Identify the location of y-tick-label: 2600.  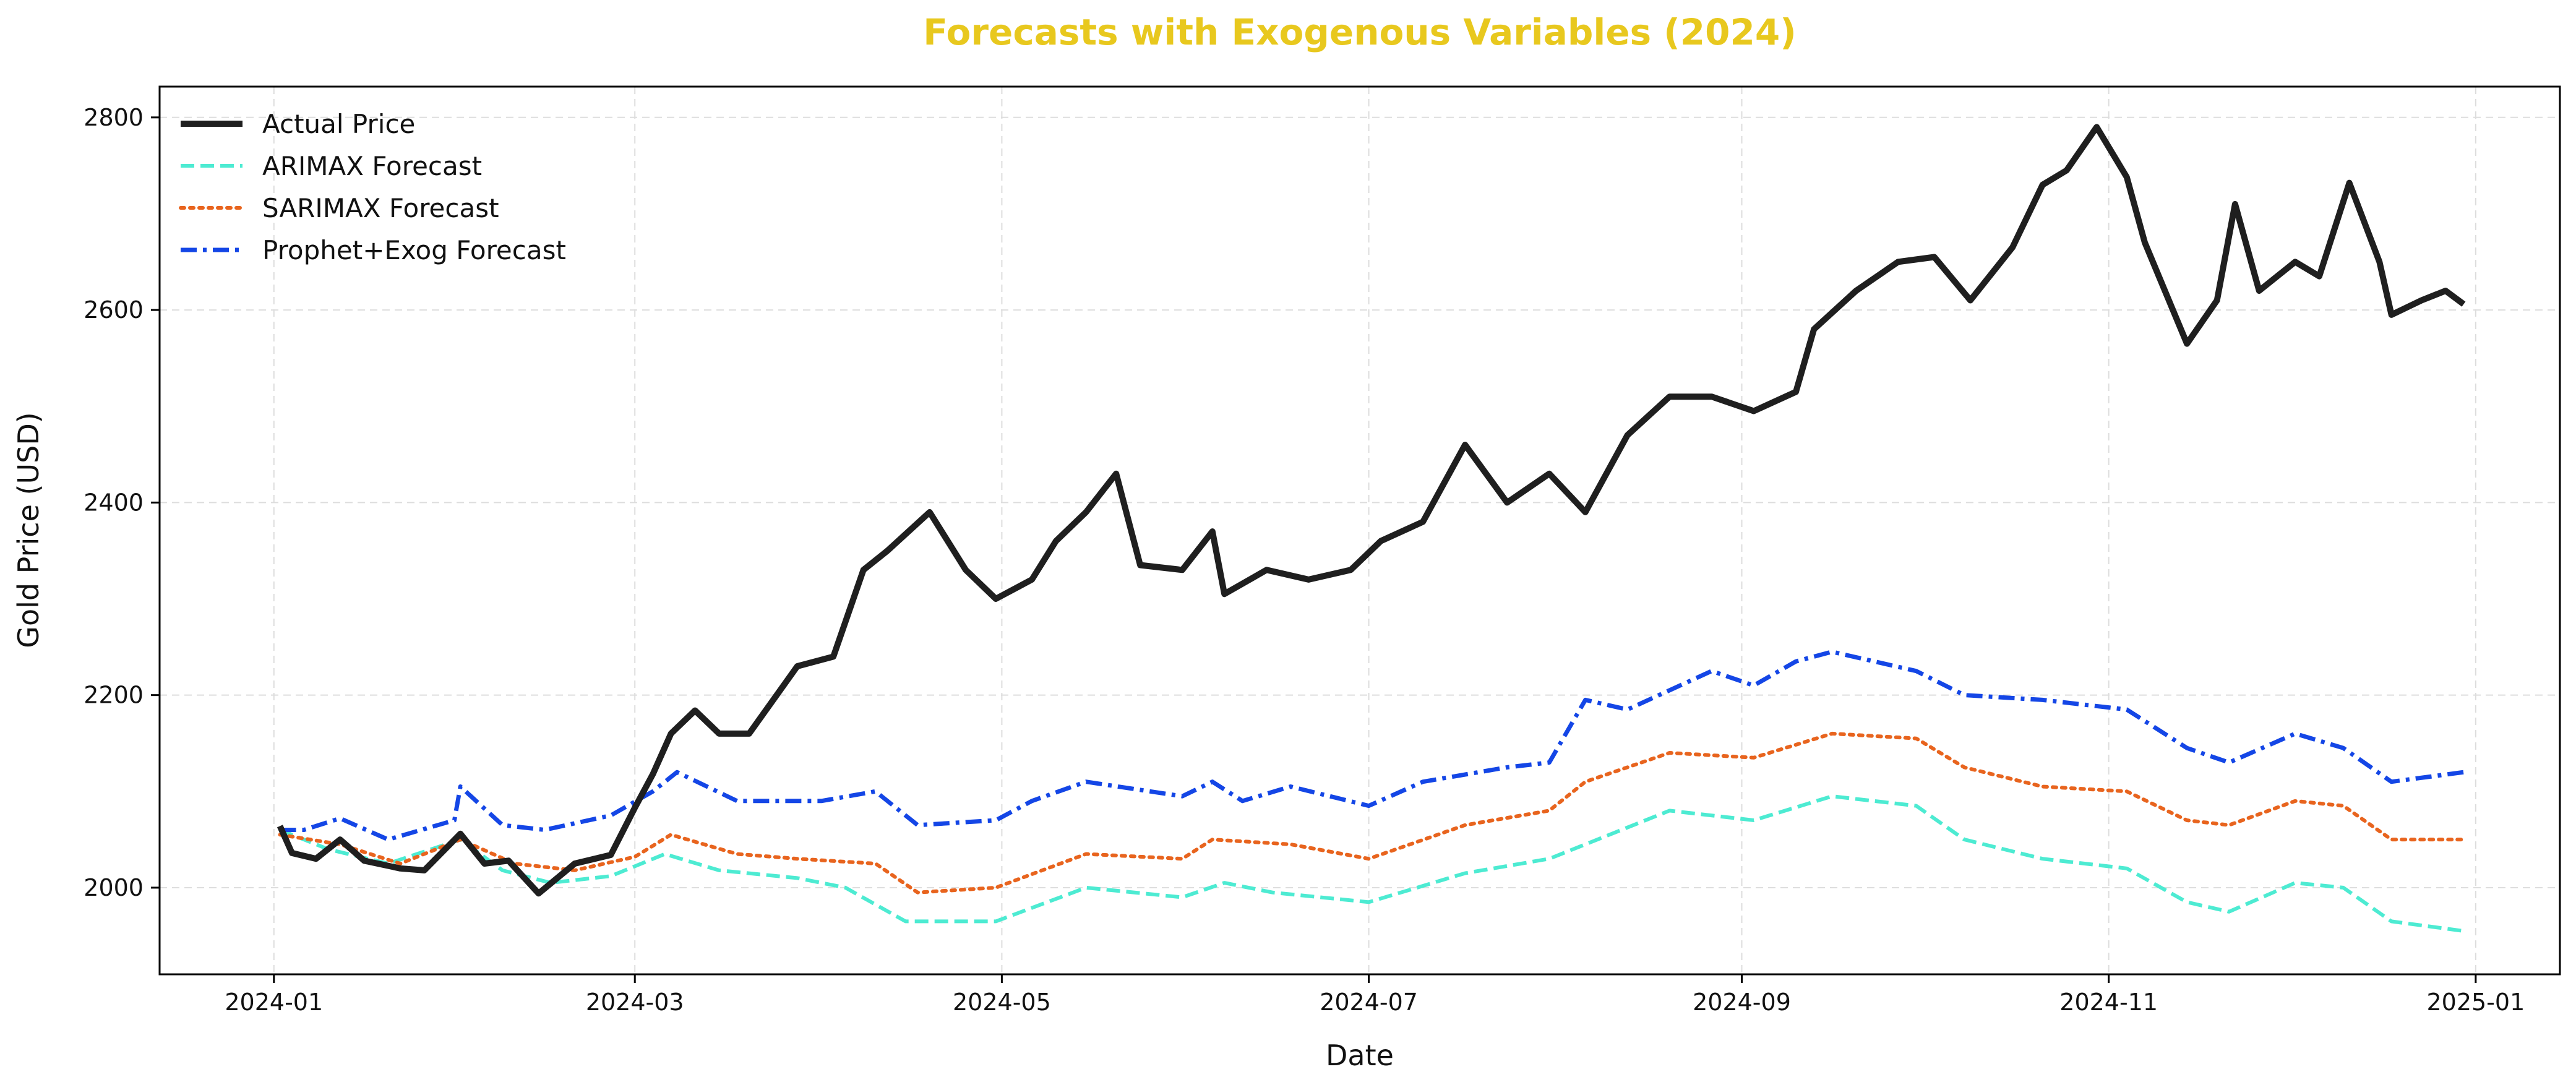
(114, 310).